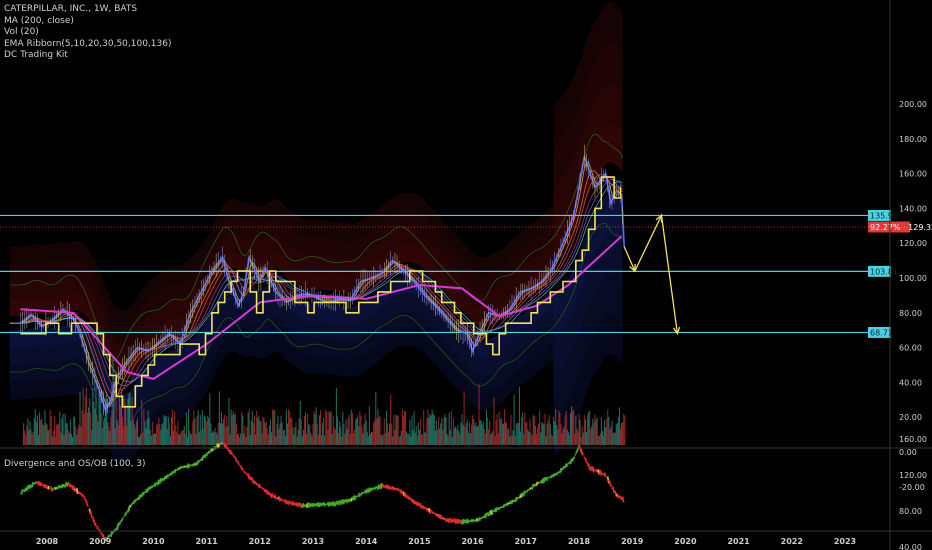 Image resolution: width=932 pixels, height=550 pixels. Describe the element at coordinates (21, 32) in the screenshot. I see `legend-volume: Vol (20)` at that location.